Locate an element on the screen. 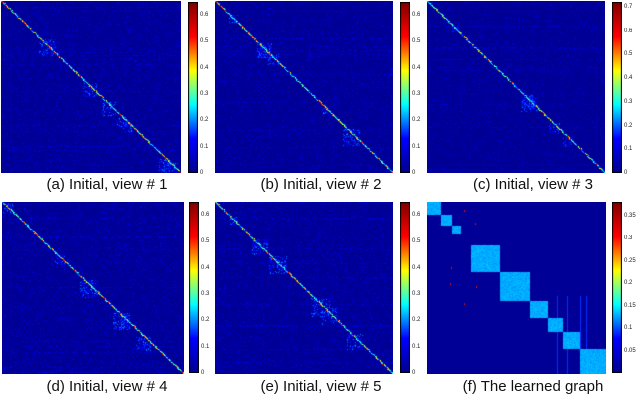  caption: (b) Initial, view # 2 is located at coordinates (321, 184).